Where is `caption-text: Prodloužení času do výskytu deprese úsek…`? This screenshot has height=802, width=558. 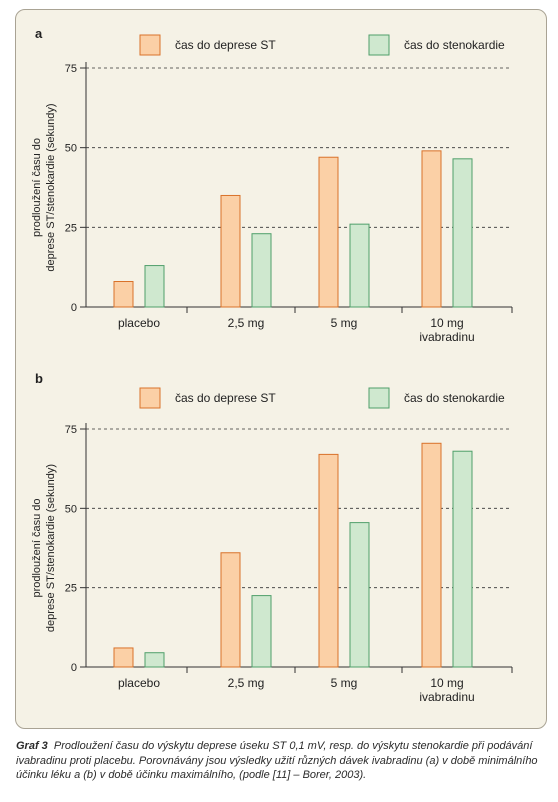 caption-text: Prodloužení času do výskytu deprese úsek… is located at coordinates (277, 760).